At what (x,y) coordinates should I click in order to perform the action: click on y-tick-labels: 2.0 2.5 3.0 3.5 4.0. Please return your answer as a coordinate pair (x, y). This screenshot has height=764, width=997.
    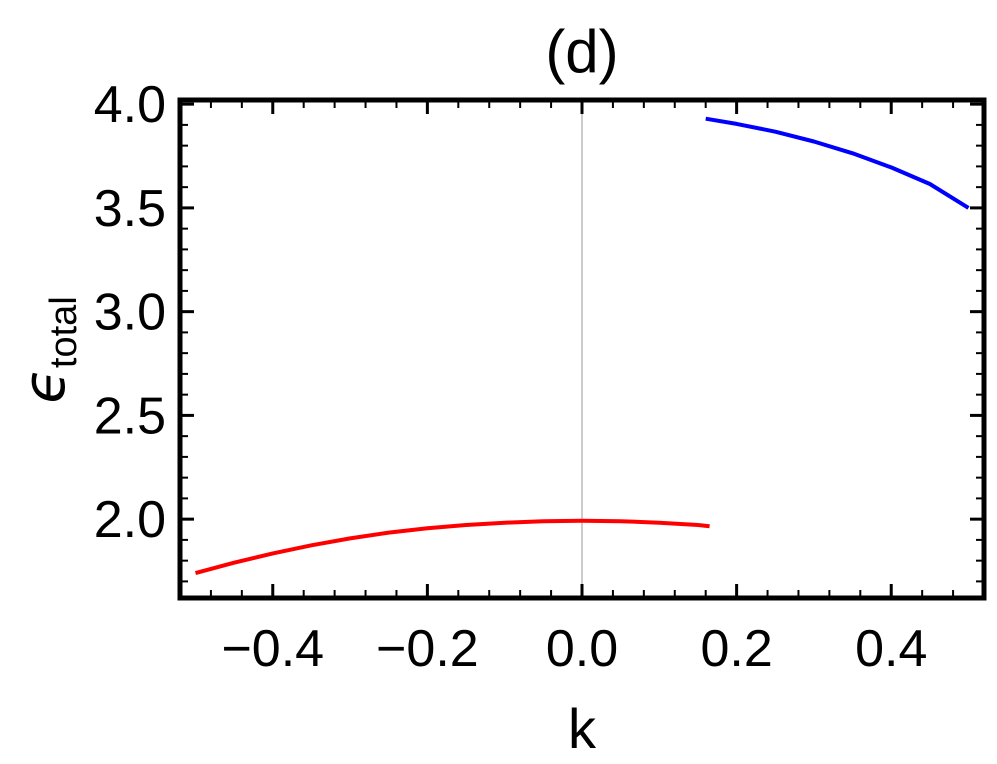
    Looking at the image, I should click on (130, 312).